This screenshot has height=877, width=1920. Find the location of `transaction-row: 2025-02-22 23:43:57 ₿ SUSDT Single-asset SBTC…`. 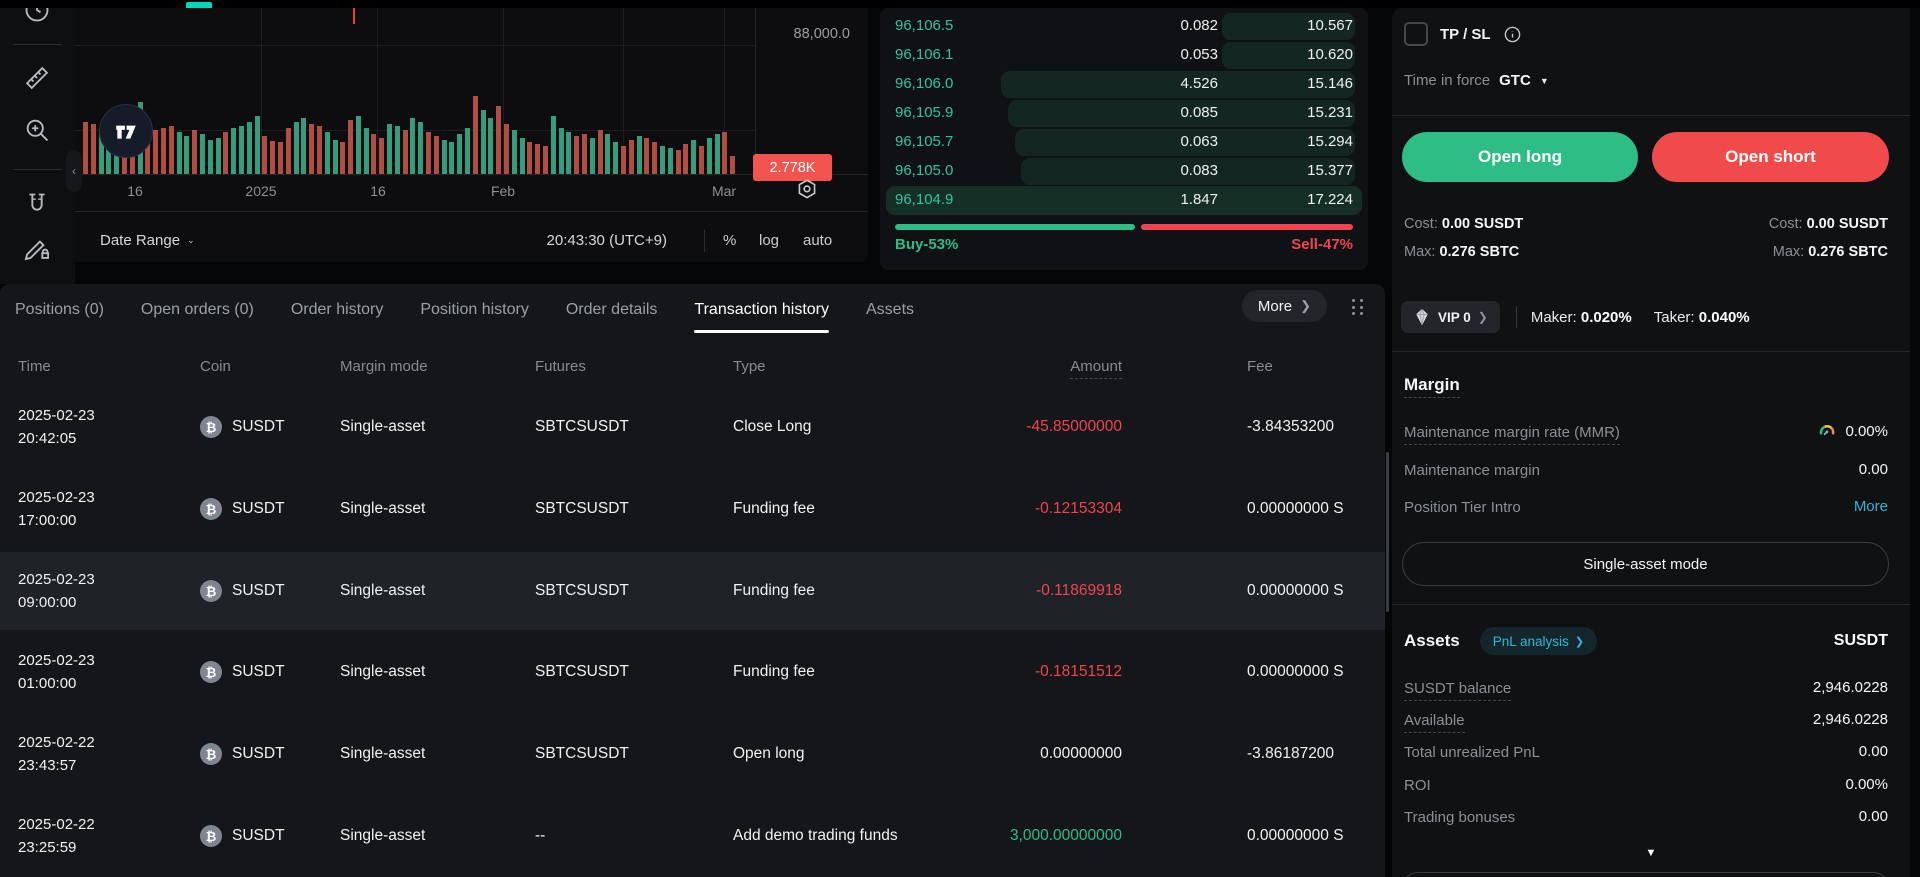

transaction-row: 2025-02-22 23:43:57 ₿ SUSDT Single-asset SBTC… is located at coordinates (692, 754).